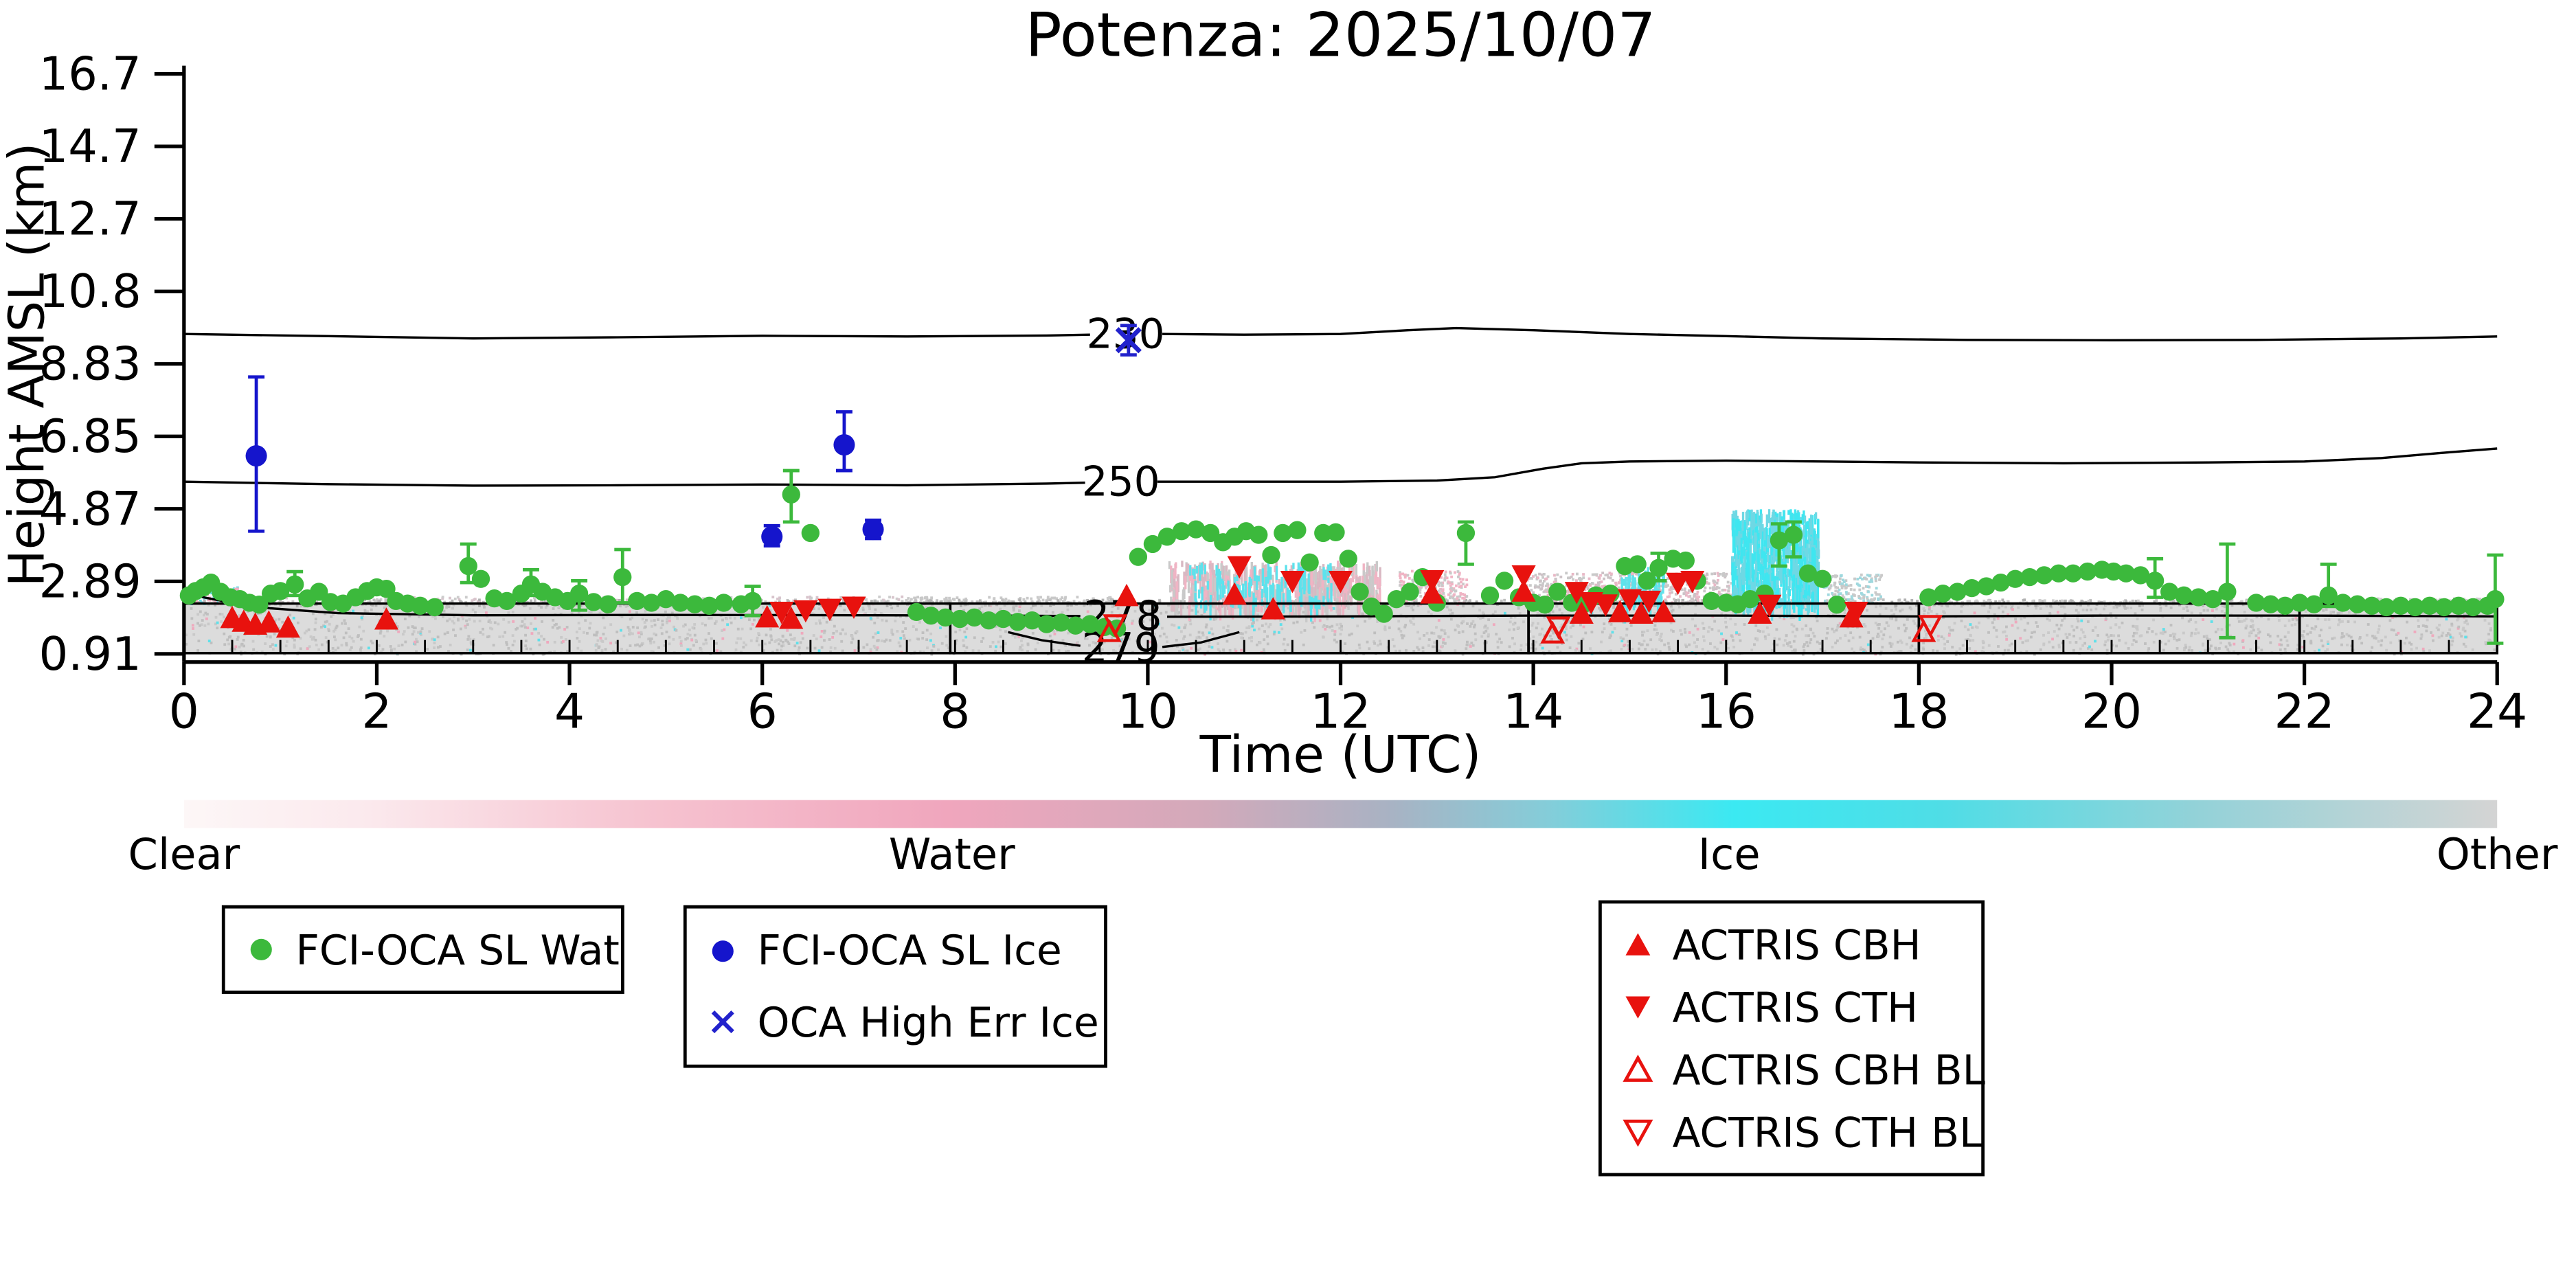 This screenshot has height=1288, width=2576. I want to click on legend-box-ice: FCI-OCA SL Ice OCA High Err Ice, so click(895, 986).